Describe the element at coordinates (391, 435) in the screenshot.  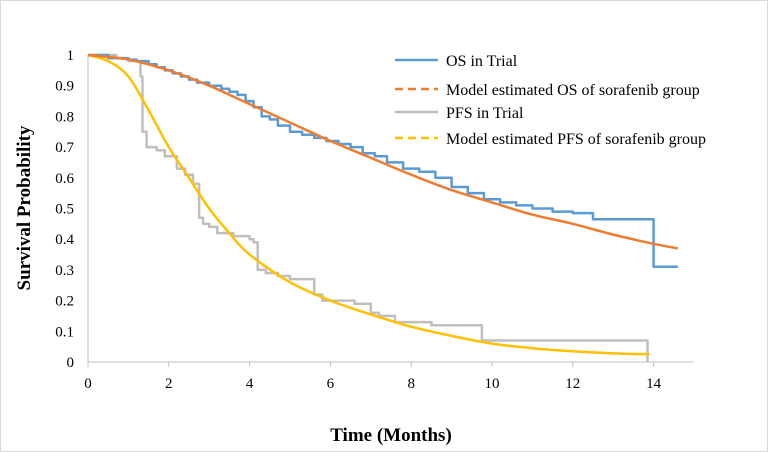
I see `x-axis-title: Time (Months)` at that location.